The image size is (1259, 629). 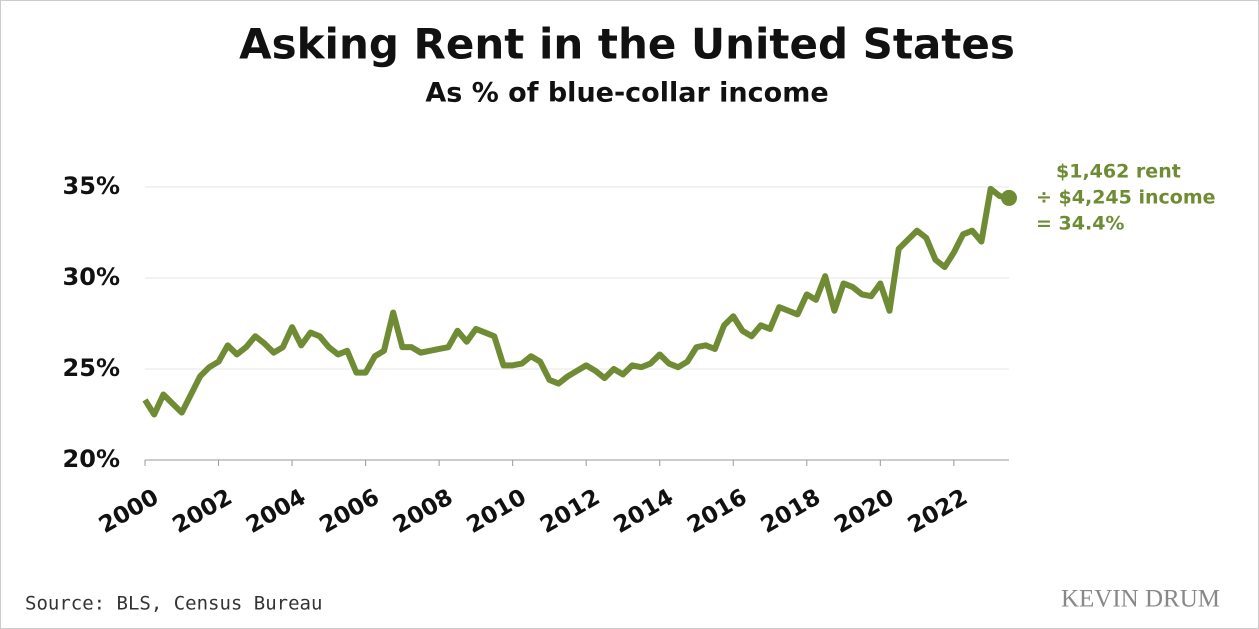 What do you see at coordinates (1080, 224) in the screenshot?
I see `annotation-line: = 34.4%` at bounding box center [1080, 224].